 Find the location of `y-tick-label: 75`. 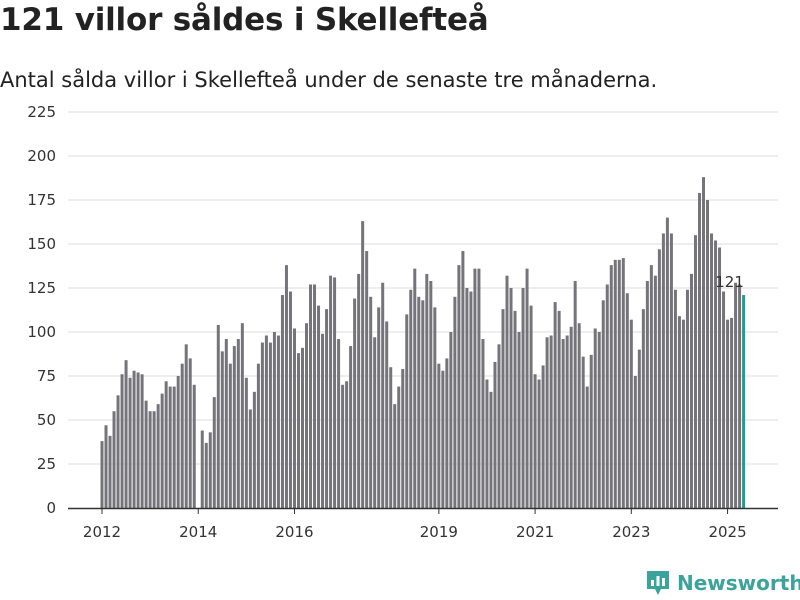

y-tick-label: 75 is located at coordinates (46, 376).